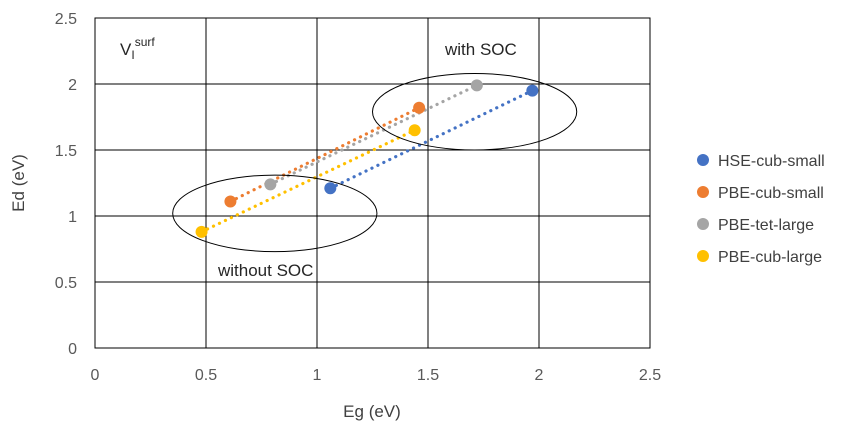 This screenshot has width=860, height=430. What do you see at coordinates (66, 283) in the screenshot?
I see `y-tick-label: 0.5` at bounding box center [66, 283].